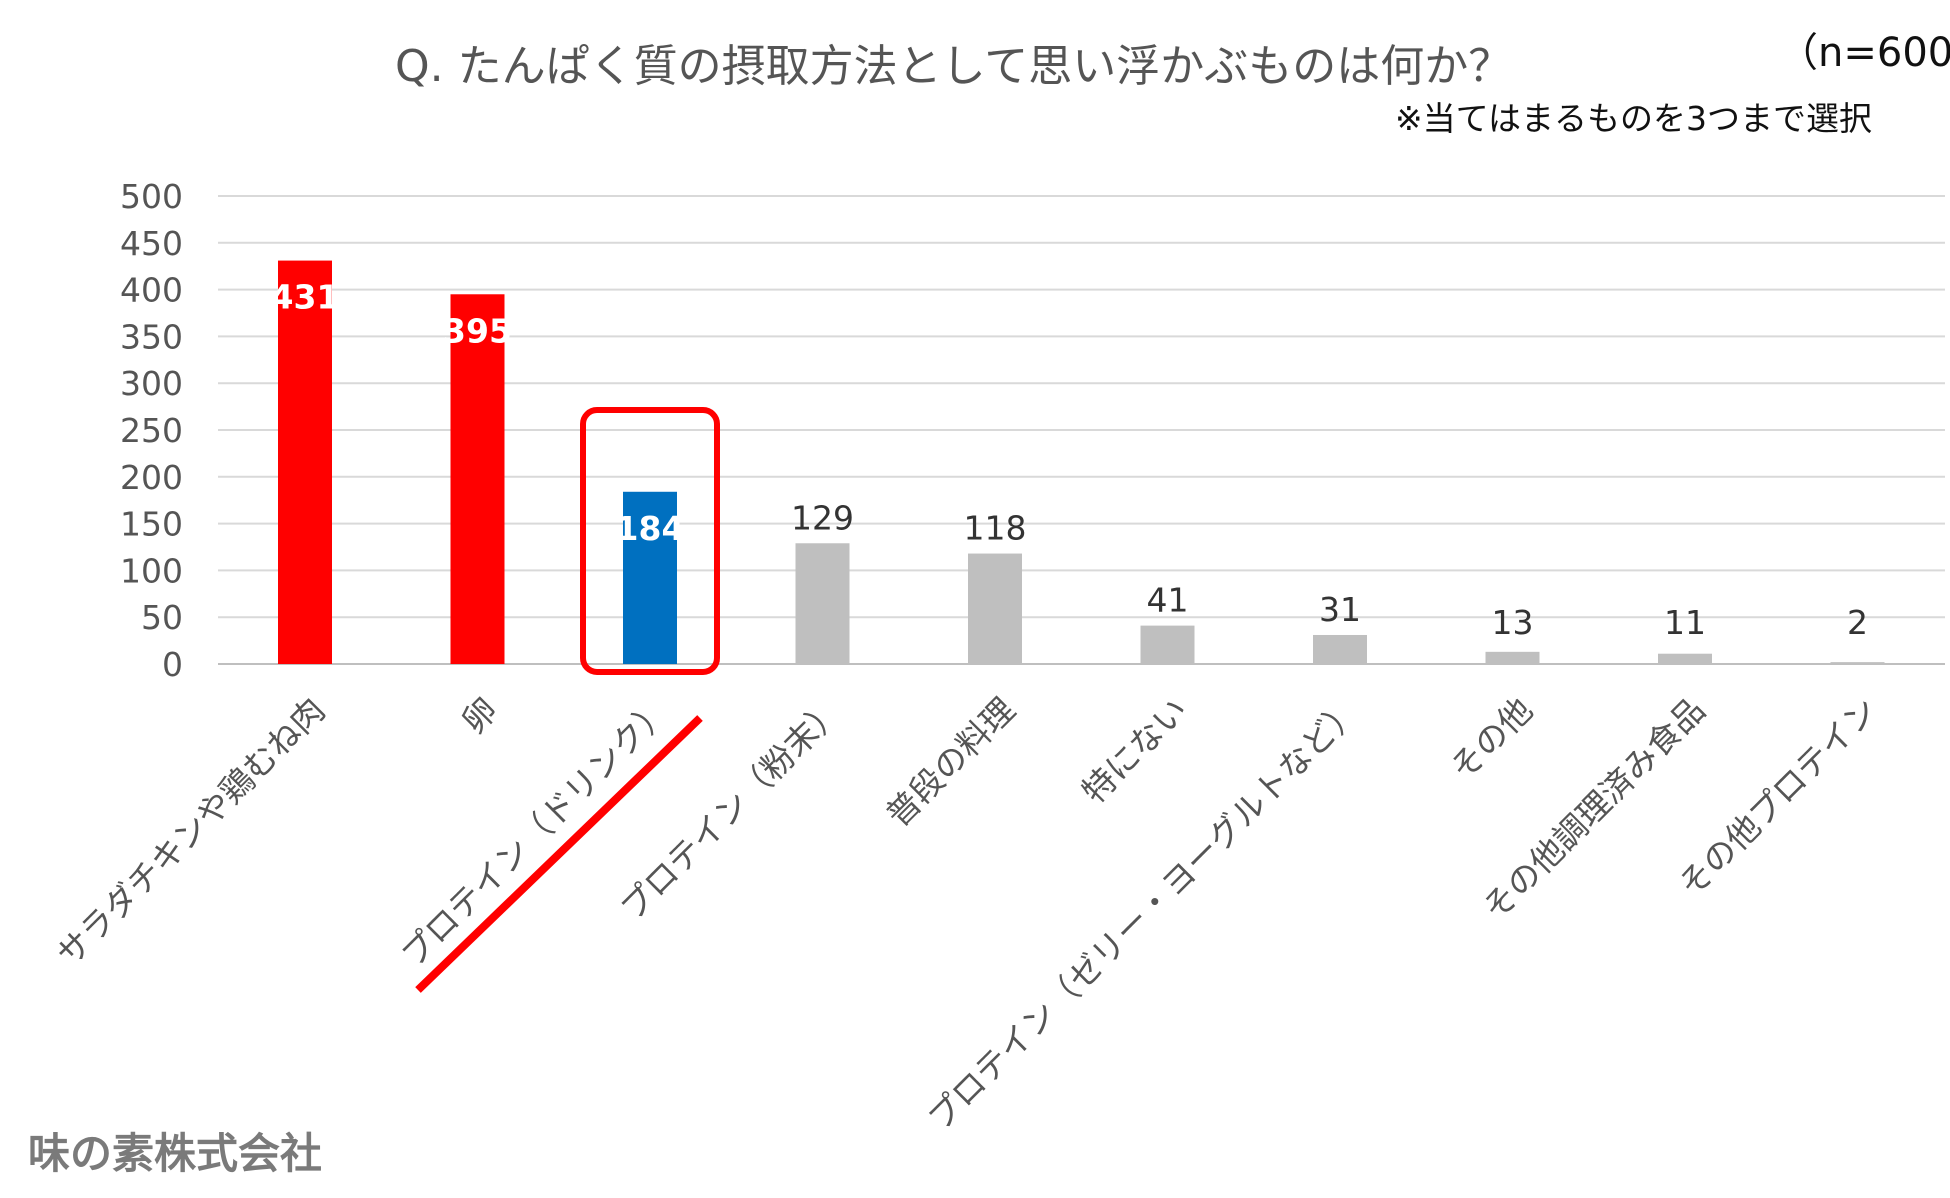  I want to click on y-tick-label: 50, so click(162, 617).